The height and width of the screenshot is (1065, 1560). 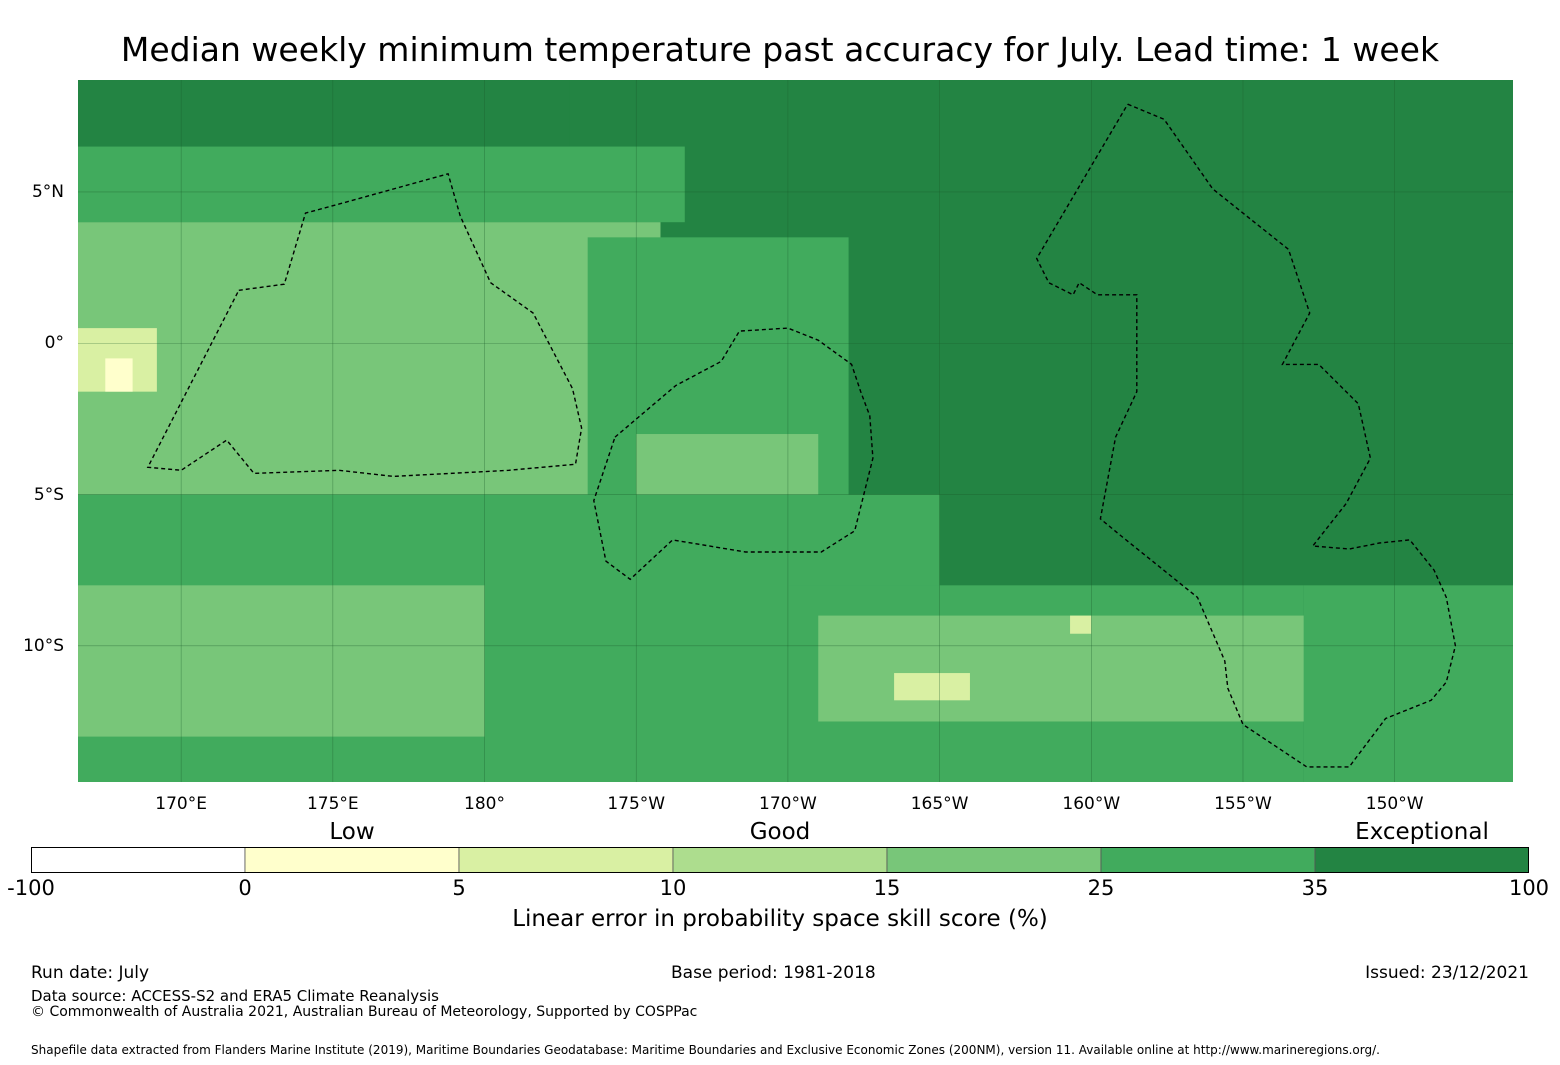 What do you see at coordinates (324, 113) in the screenshot?
I see `skill-region-northwest-dark` at bounding box center [324, 113].